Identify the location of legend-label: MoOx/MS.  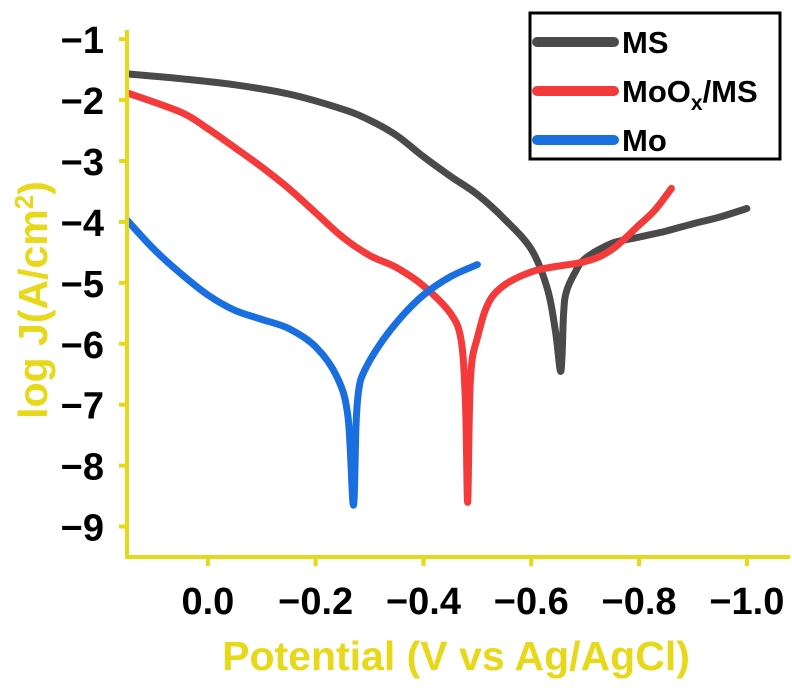
(690, 94).